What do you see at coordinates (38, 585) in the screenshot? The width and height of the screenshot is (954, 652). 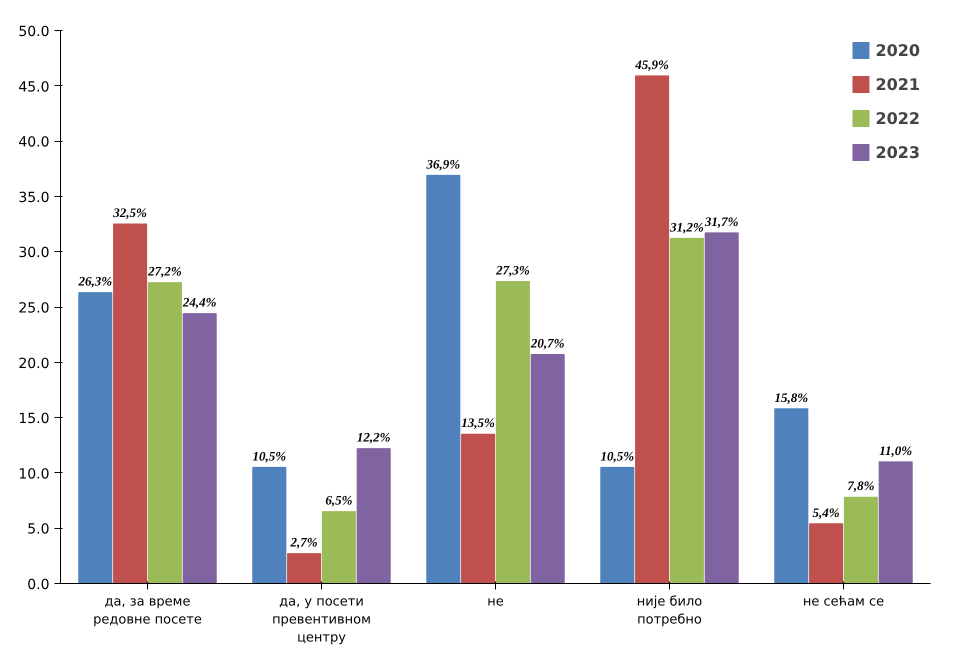 I see `y-tick-label: 0.0` at bounding box center [38, 585].